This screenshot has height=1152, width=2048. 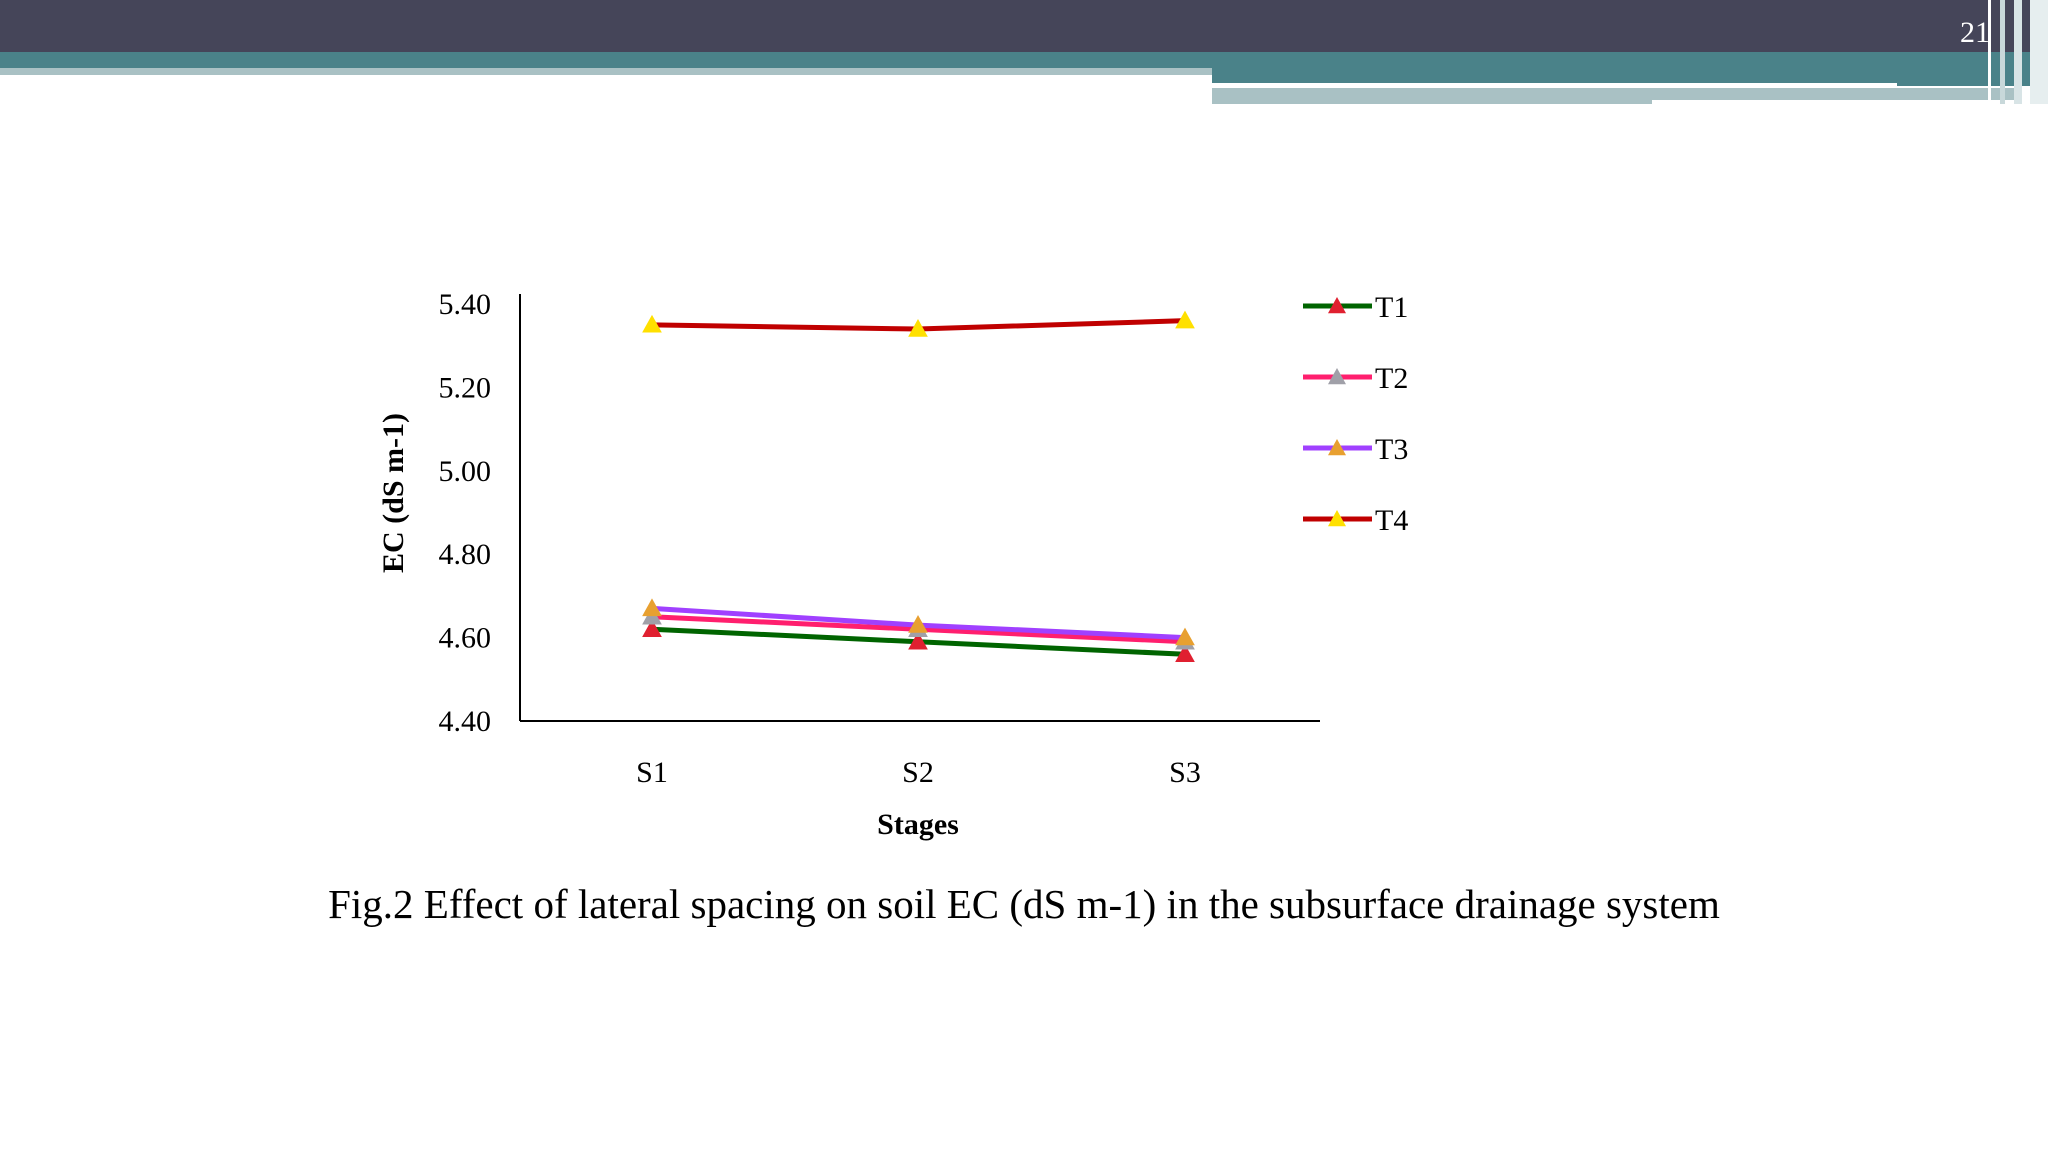 I want to click on header-dark-band, so click(x=1024, y=26).